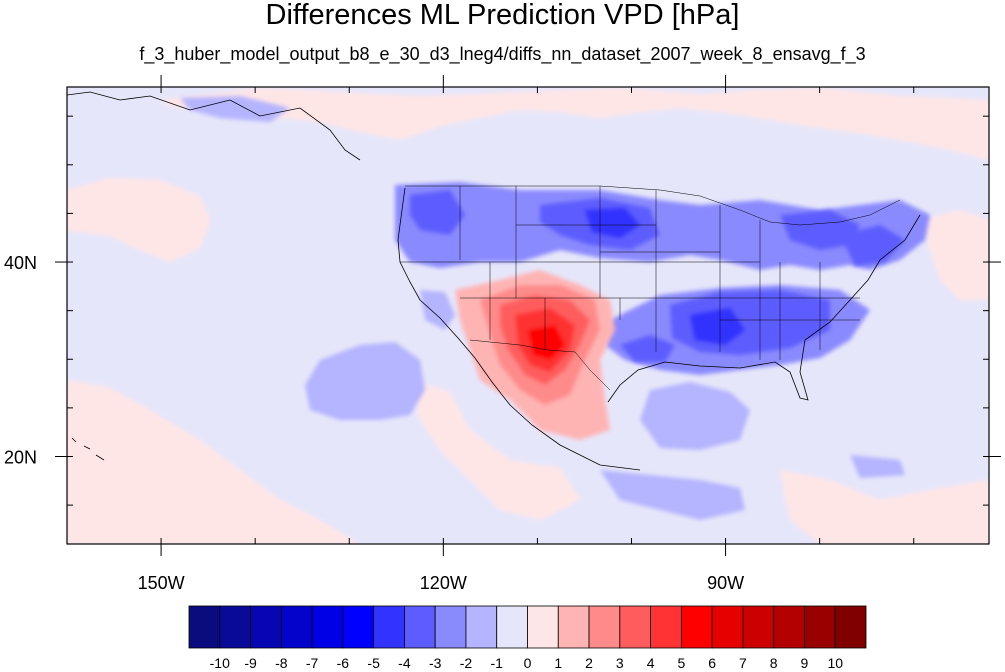 The height and width of the screenshot is (672, 1005). Describe the element at coordinates (138, 220) in the screenshot. I see `anomaly-pink-west-pacific` at that location.